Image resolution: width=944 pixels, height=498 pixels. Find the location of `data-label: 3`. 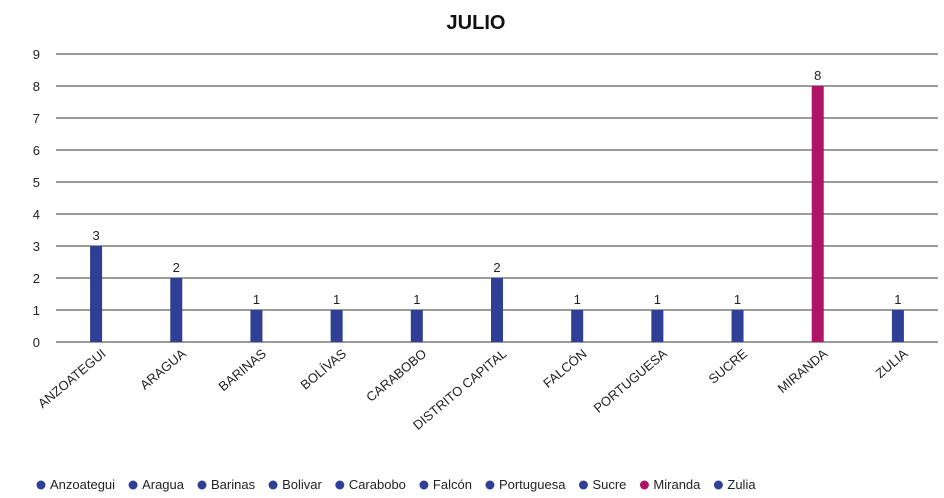

data-label: 3 is located at coordinates (95, 235).